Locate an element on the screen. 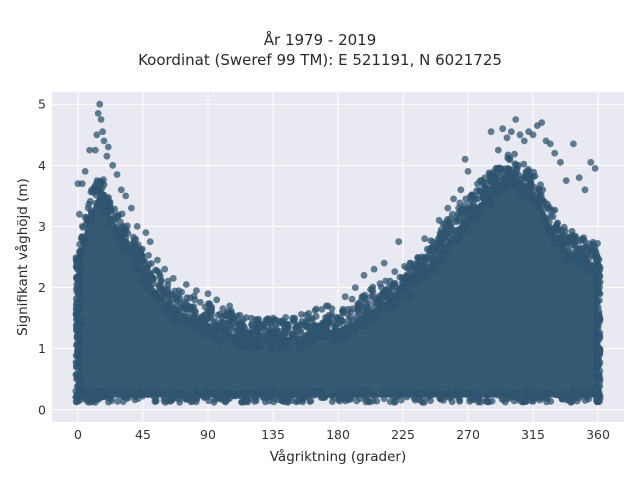 The width and height of the screenshot is (640, 480). x-tick-label: 315 is located at coordinates (533, 434).